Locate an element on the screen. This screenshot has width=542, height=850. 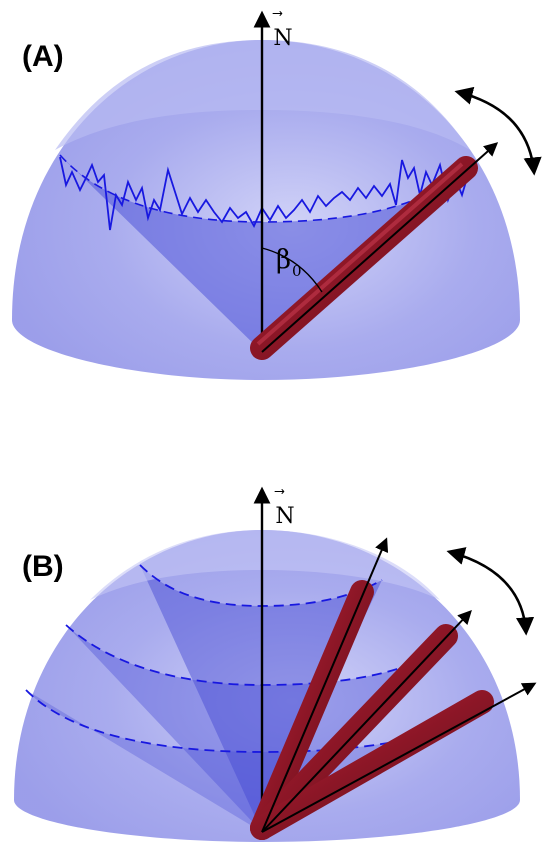
panel-label: (B) is located at coordinates (43, 566).